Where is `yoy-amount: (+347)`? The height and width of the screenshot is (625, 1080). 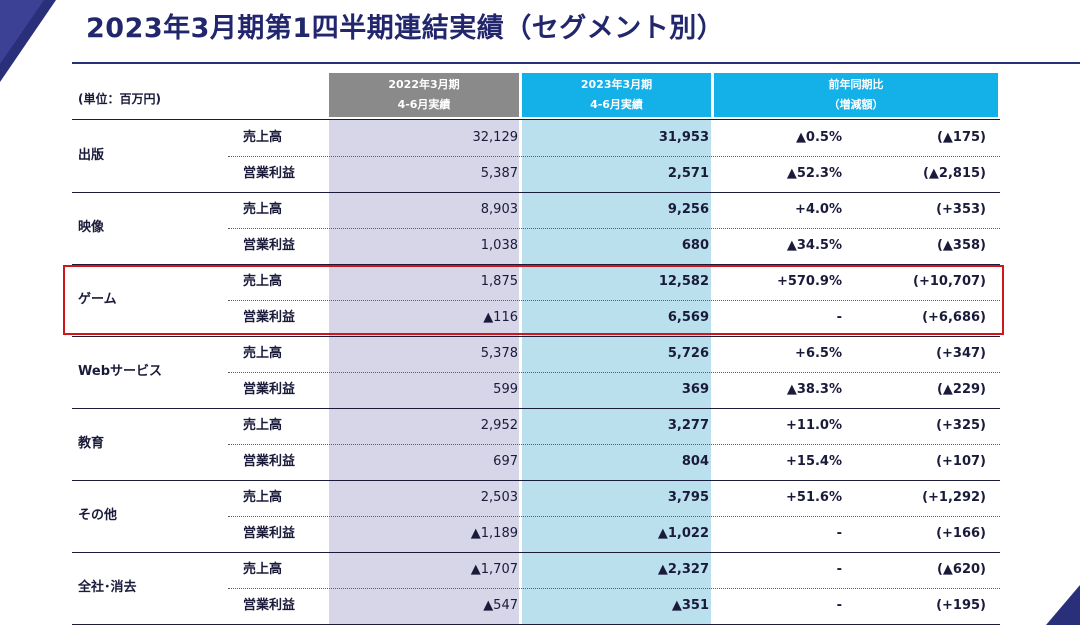 yoy-amount: (+347) is located at coordinates (961, 353).